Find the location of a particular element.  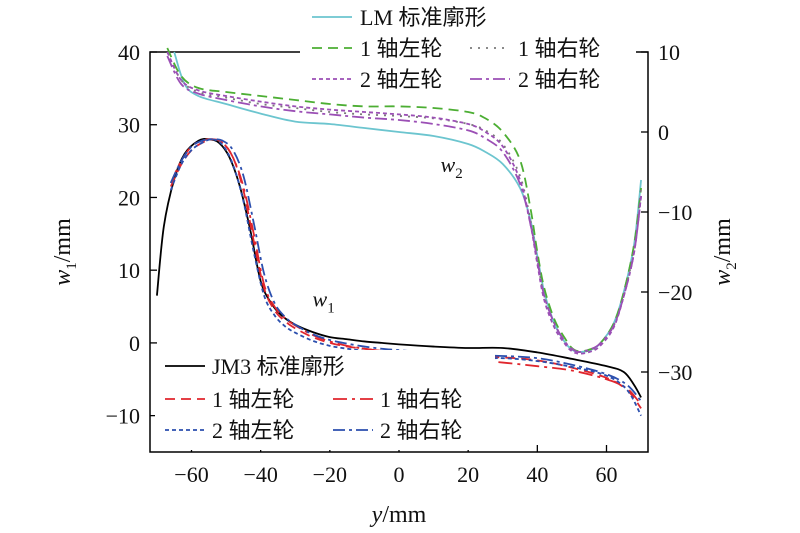

legend-top-bg is located at coordinates (468, 49).